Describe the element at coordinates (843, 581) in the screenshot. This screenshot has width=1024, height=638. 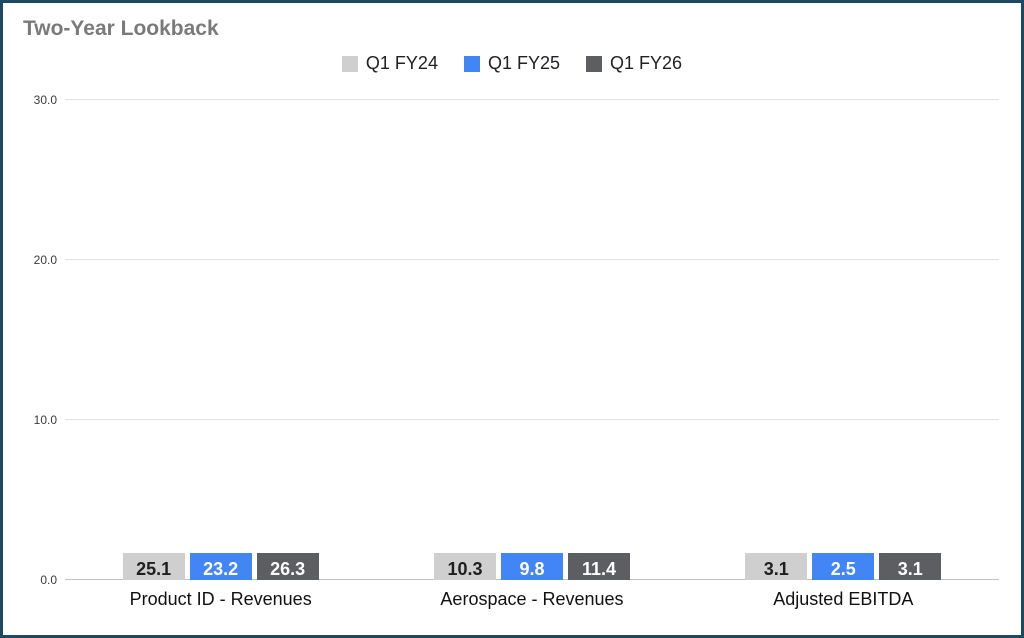
I see `bar-group: 3.1 2.5 3.1 Adjusted EBITDA` at that location.